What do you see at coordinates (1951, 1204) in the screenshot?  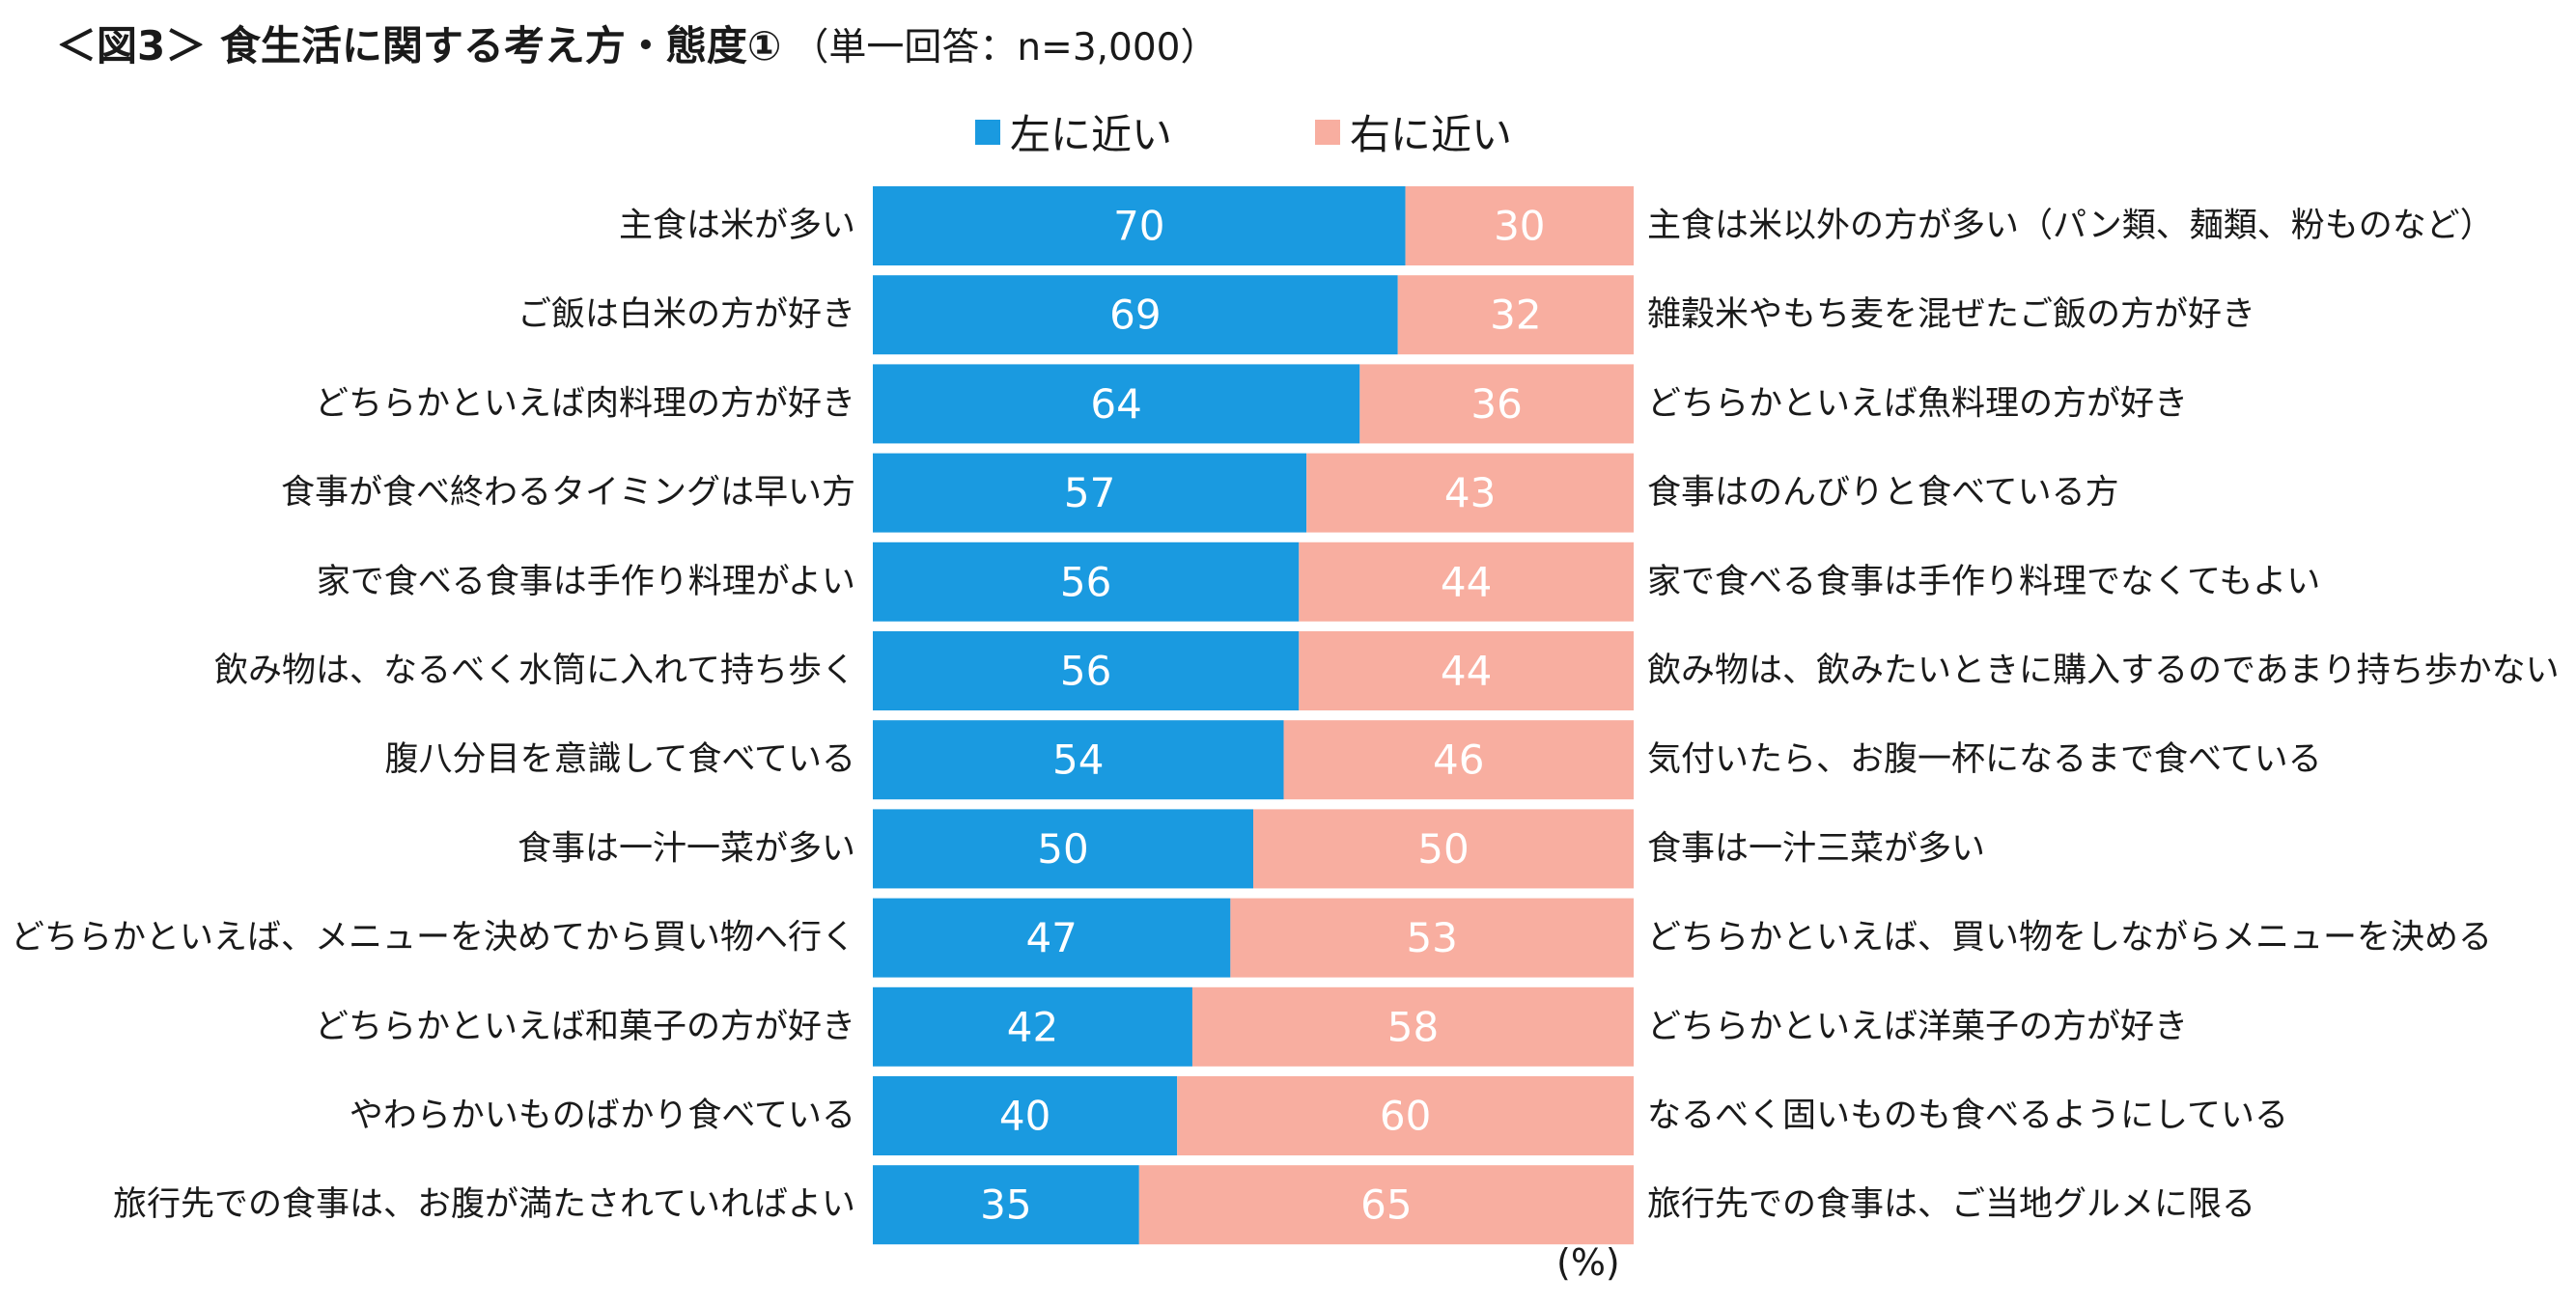 I see `category-right-11: 旅行先での食事は、ご当地グルメに限る` at bounding box center [1951, 1204].